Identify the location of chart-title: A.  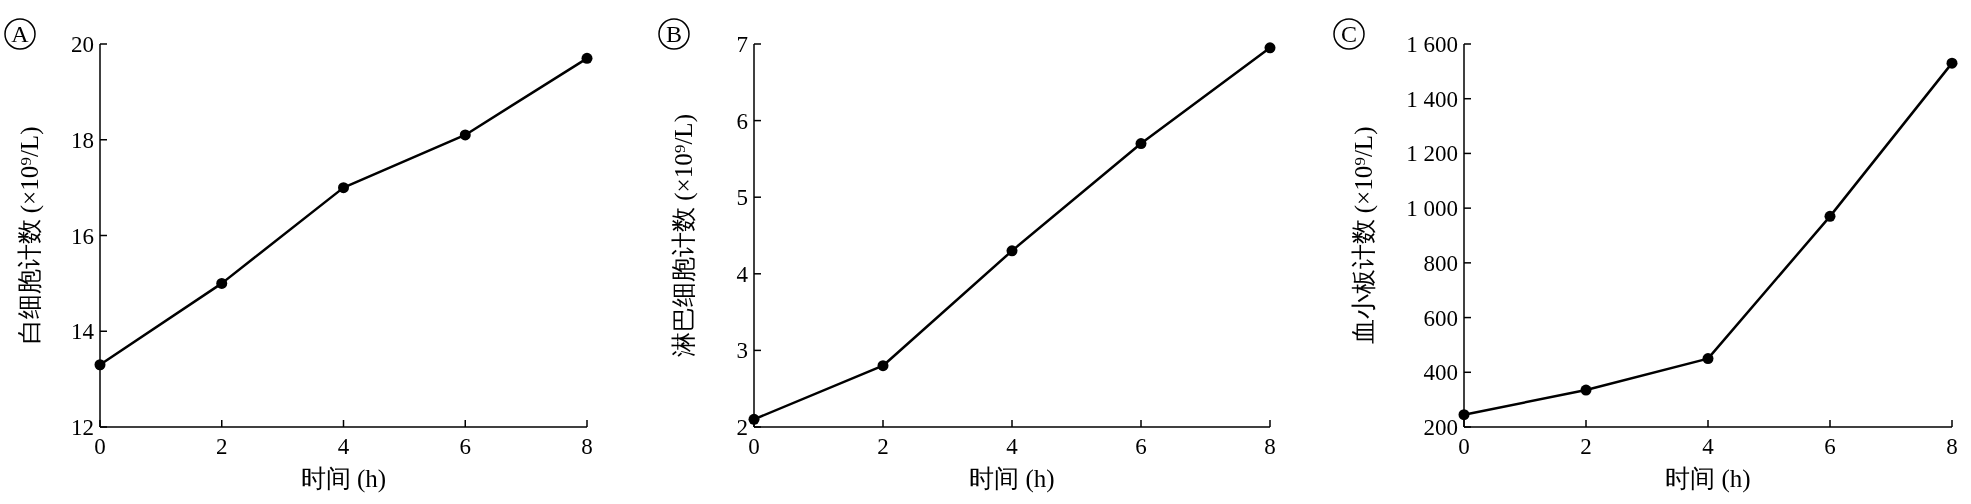
(20, 34).